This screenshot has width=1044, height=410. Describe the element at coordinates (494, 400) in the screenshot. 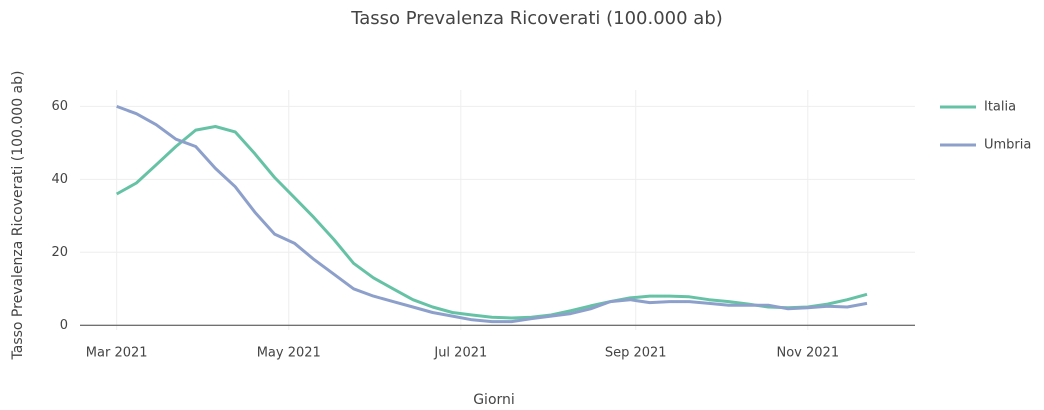

I see `x-axis-title: Giorni` at that location.